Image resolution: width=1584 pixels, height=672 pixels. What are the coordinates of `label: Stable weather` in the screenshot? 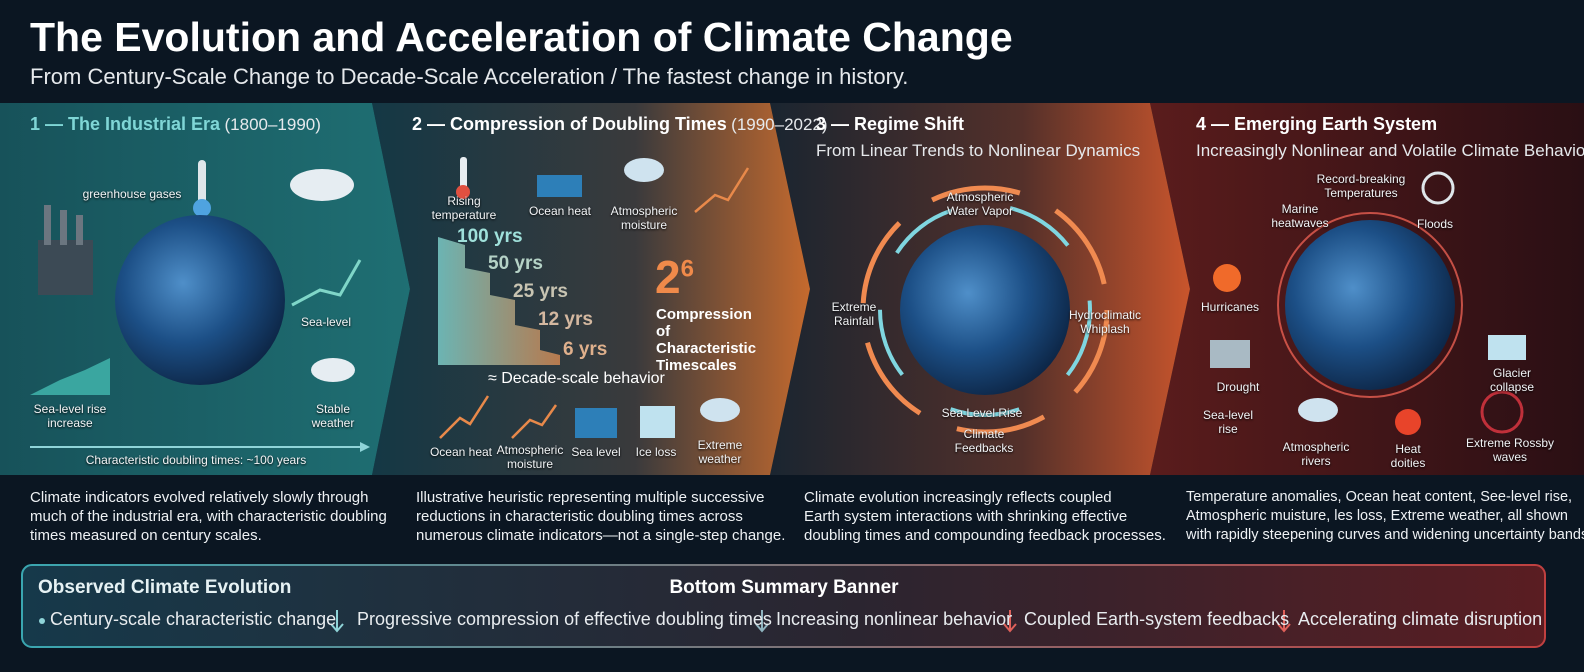 It's located at (333, 416).